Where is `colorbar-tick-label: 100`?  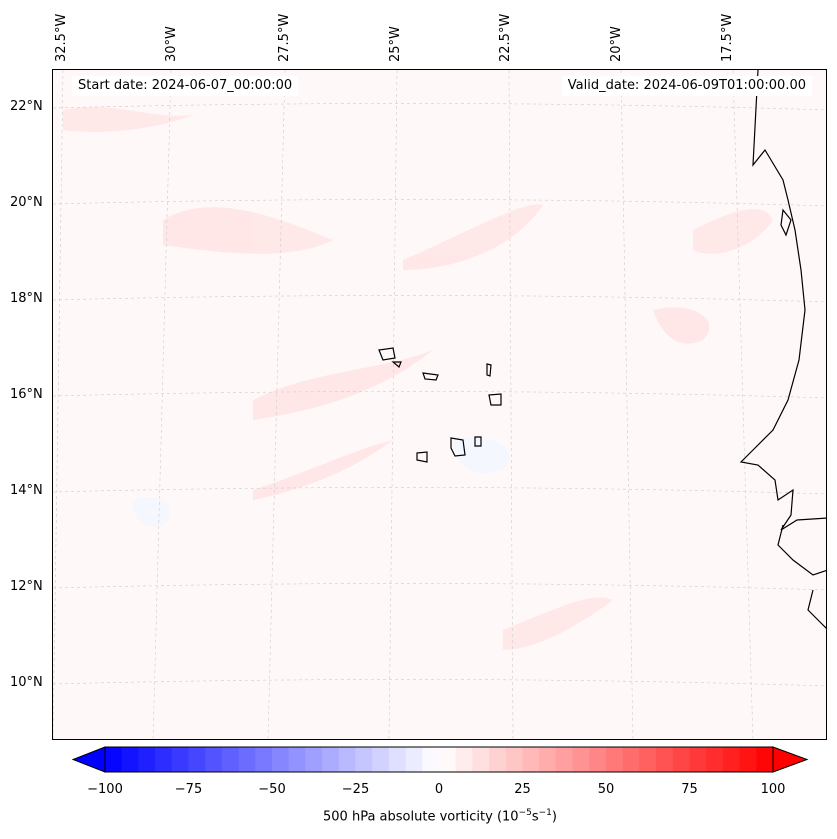
colorbar-tick-label: 100 is located at coordinates (773, 789).